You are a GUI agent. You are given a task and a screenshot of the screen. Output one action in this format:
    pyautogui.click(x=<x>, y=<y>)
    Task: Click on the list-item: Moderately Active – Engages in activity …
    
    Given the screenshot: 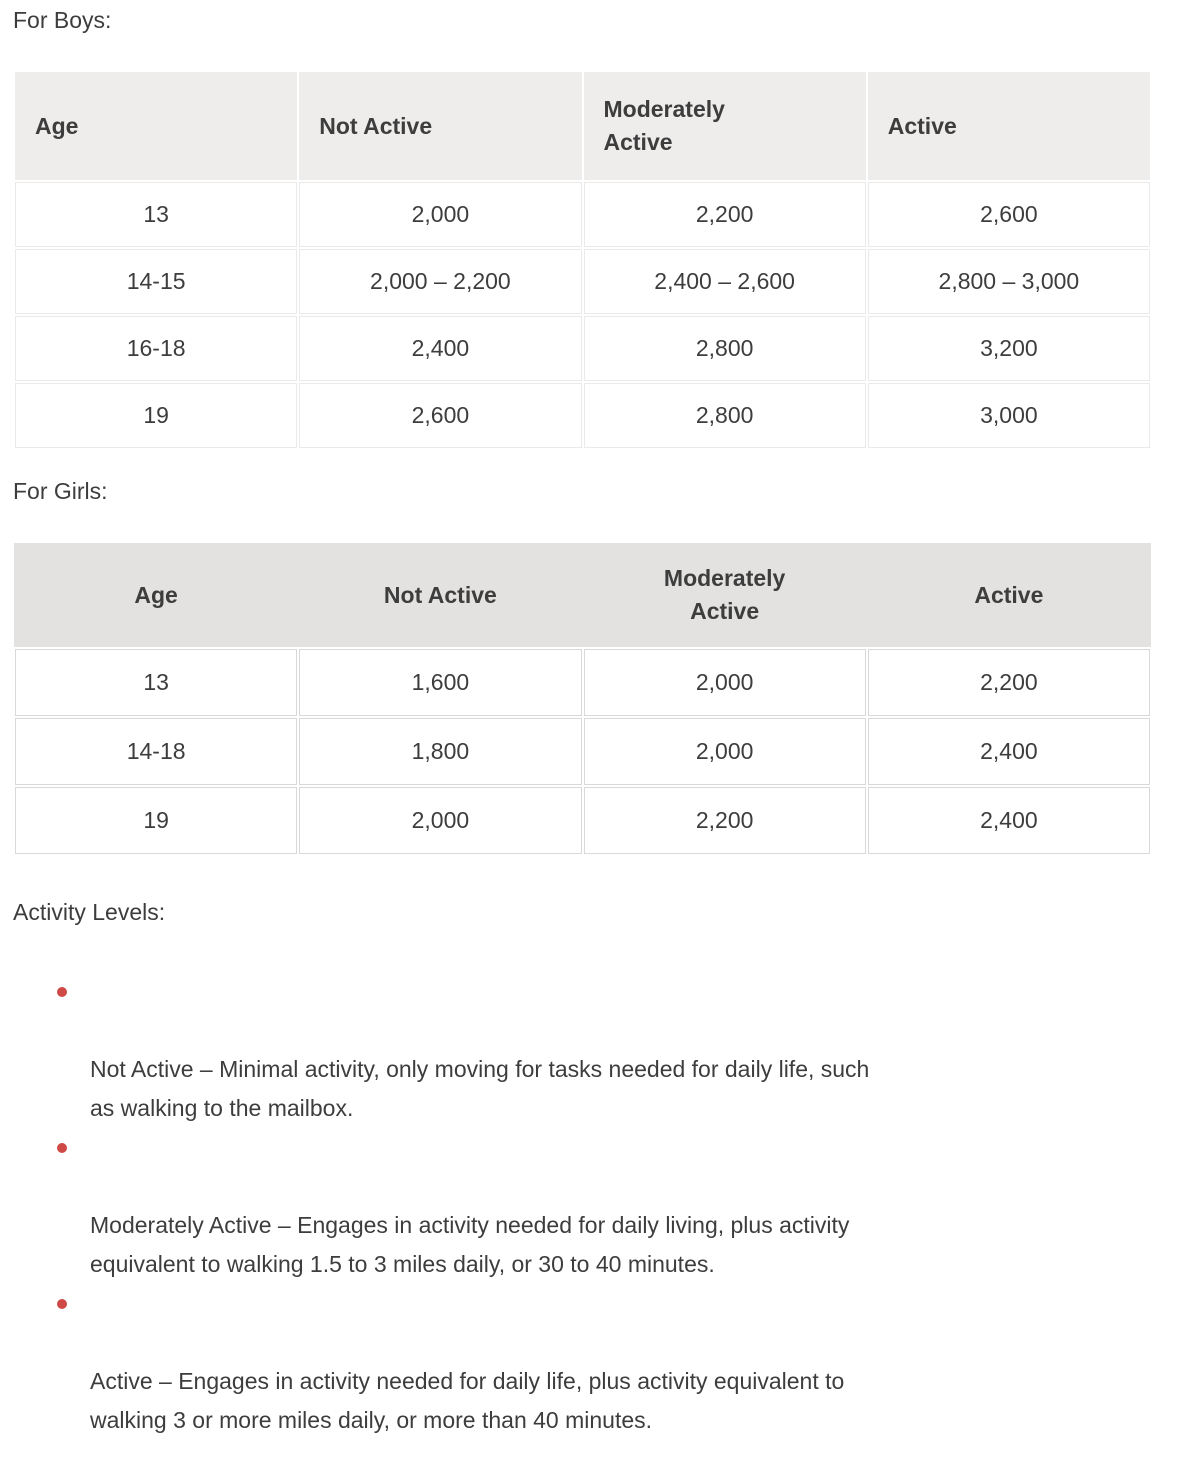 What is the action you would take?
    pyautogui.click(x=582, y=1206)
    